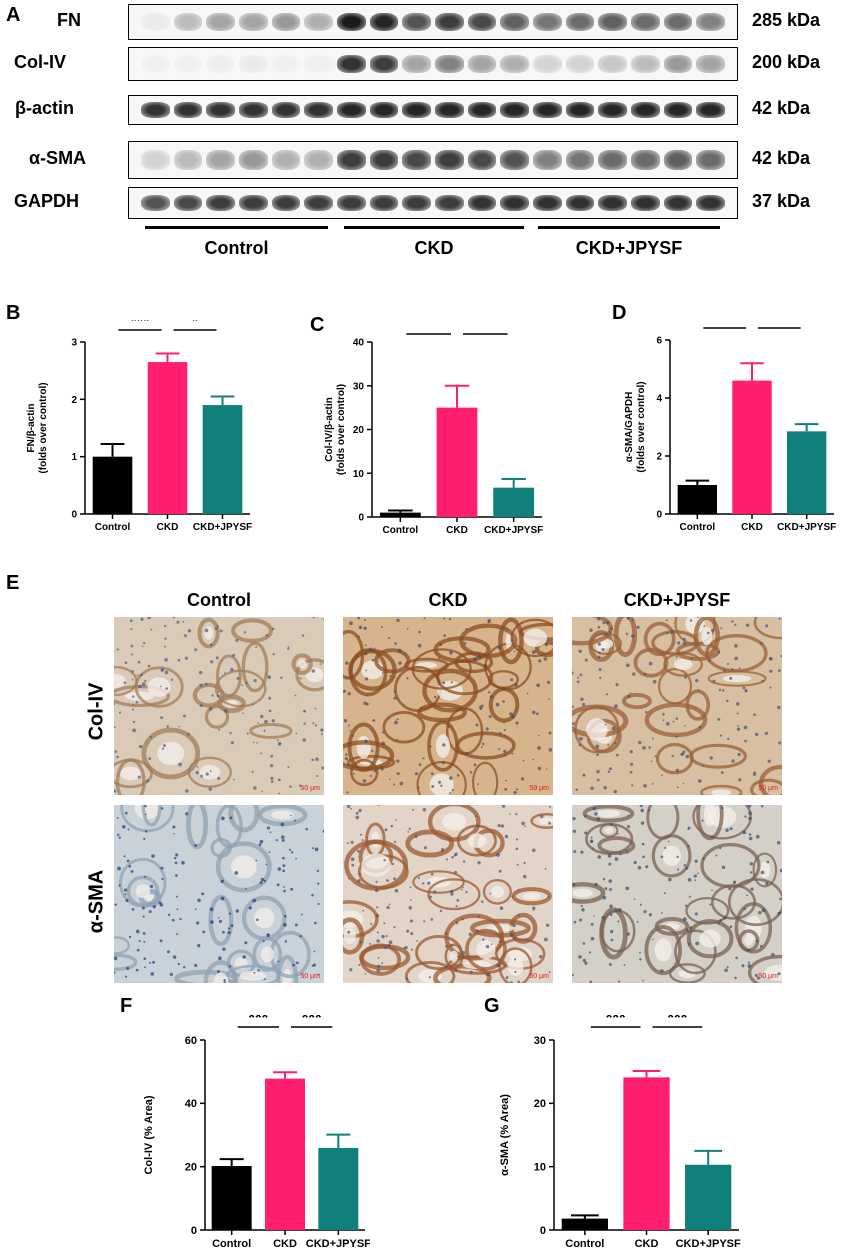 This screenshot has width=844, height=1253. I want to click on significance-label: ***, so click(312, 1021).